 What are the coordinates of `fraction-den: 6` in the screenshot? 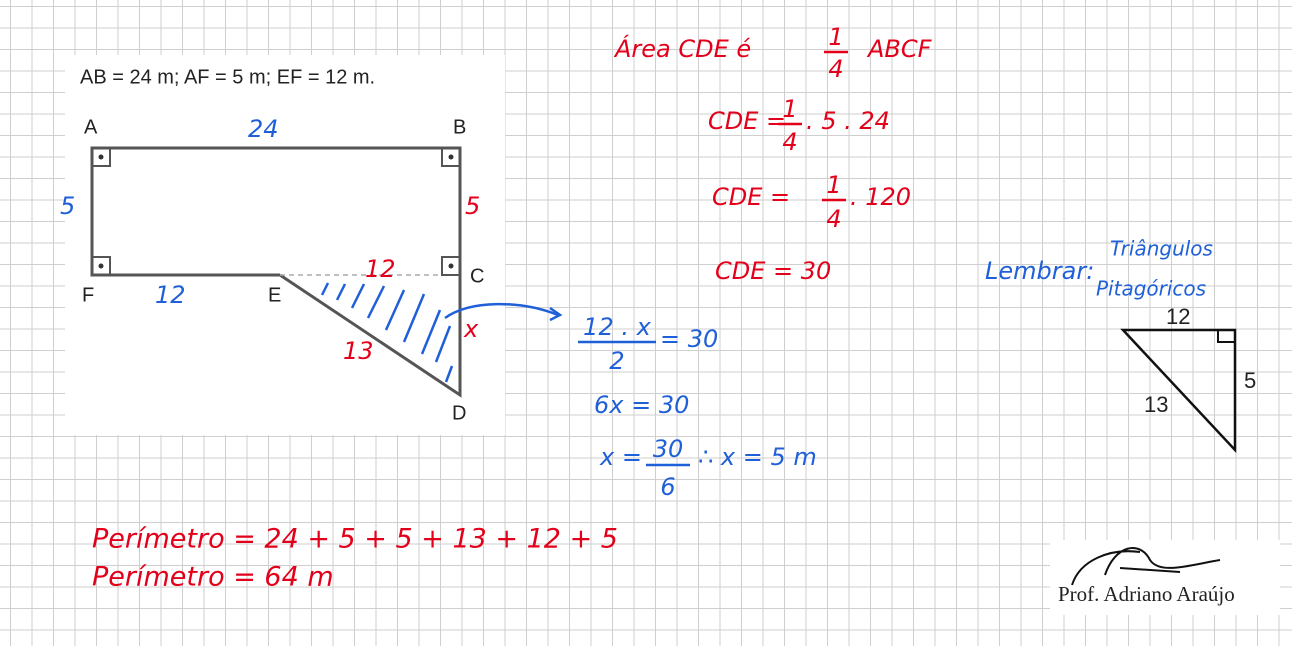 It's located at (667, 487).